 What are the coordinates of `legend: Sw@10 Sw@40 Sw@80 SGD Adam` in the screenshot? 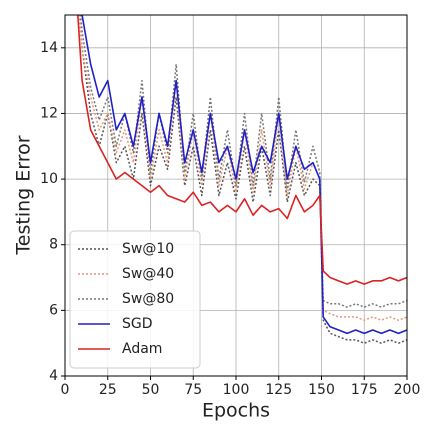 It's located at (135, 299).